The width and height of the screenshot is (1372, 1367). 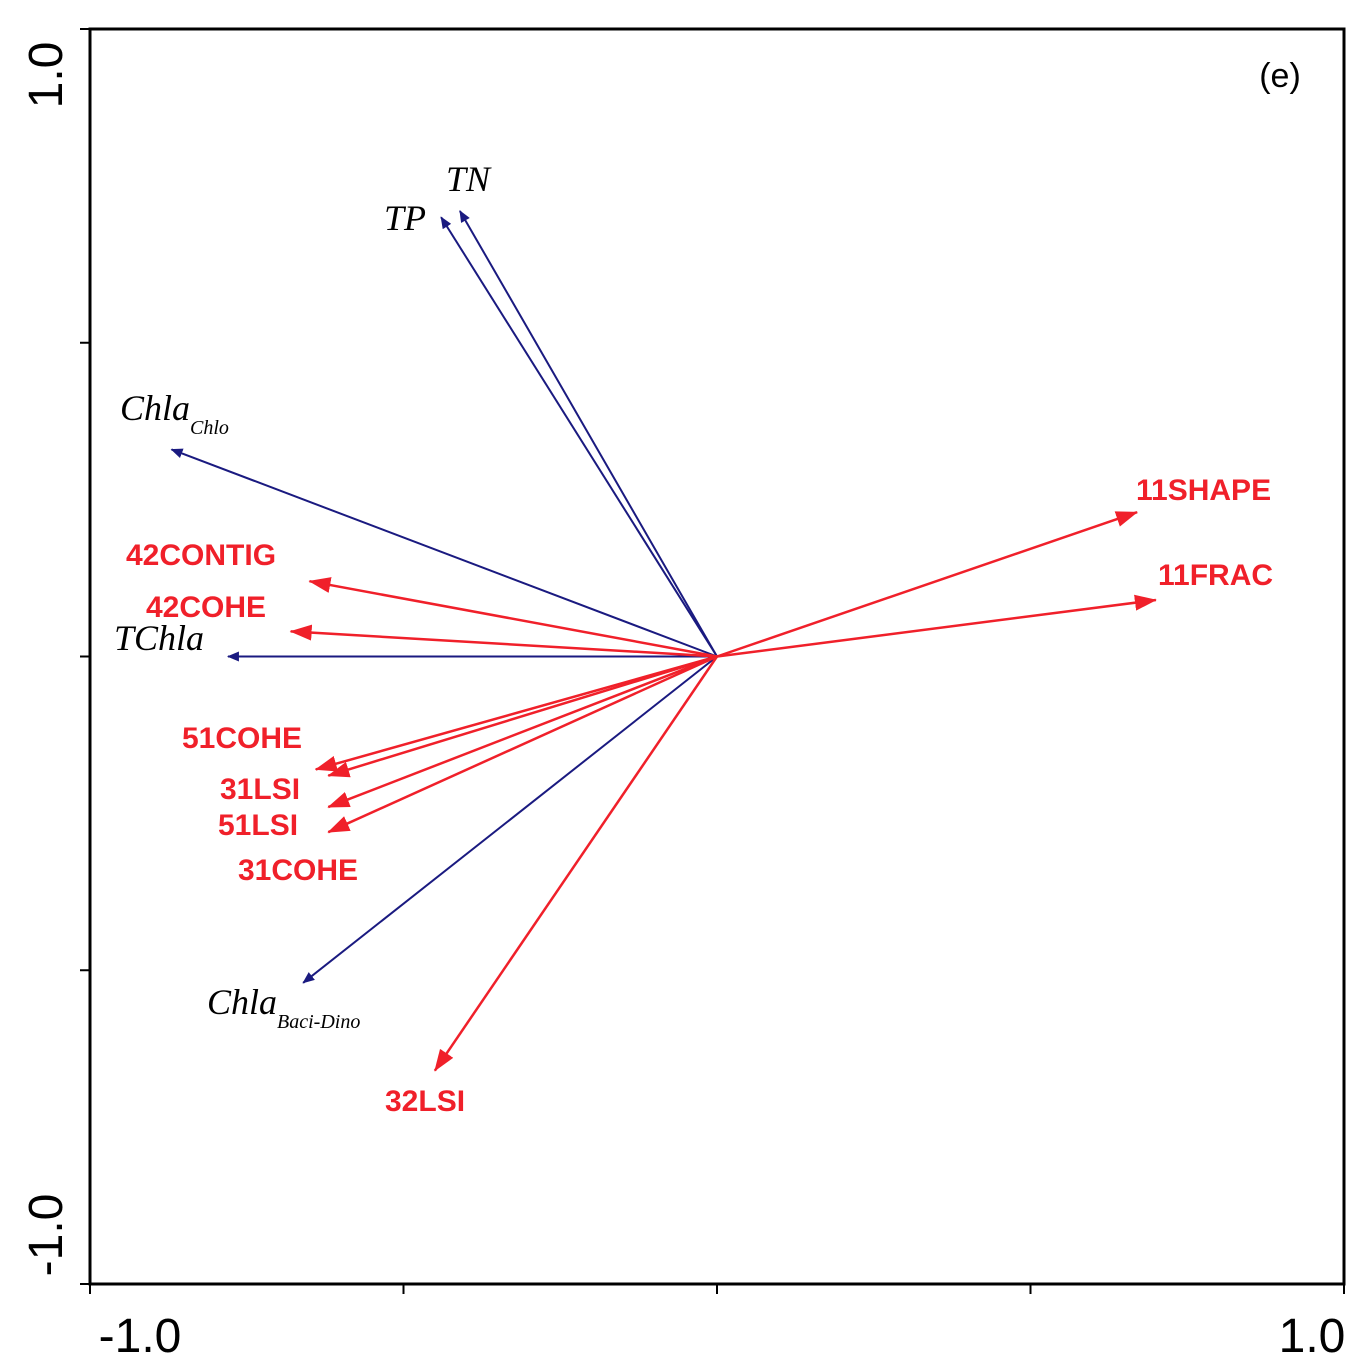 I want to click on arrow-11shape, so click(x=927, y=584).